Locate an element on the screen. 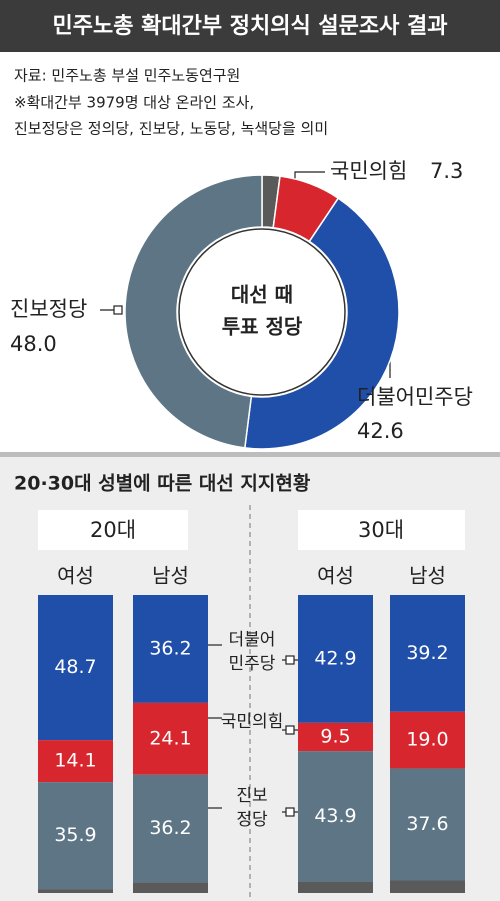 This screenshot has height=901, width=500. slice-name: 국민의힘 is located at coordinates (368, 171).